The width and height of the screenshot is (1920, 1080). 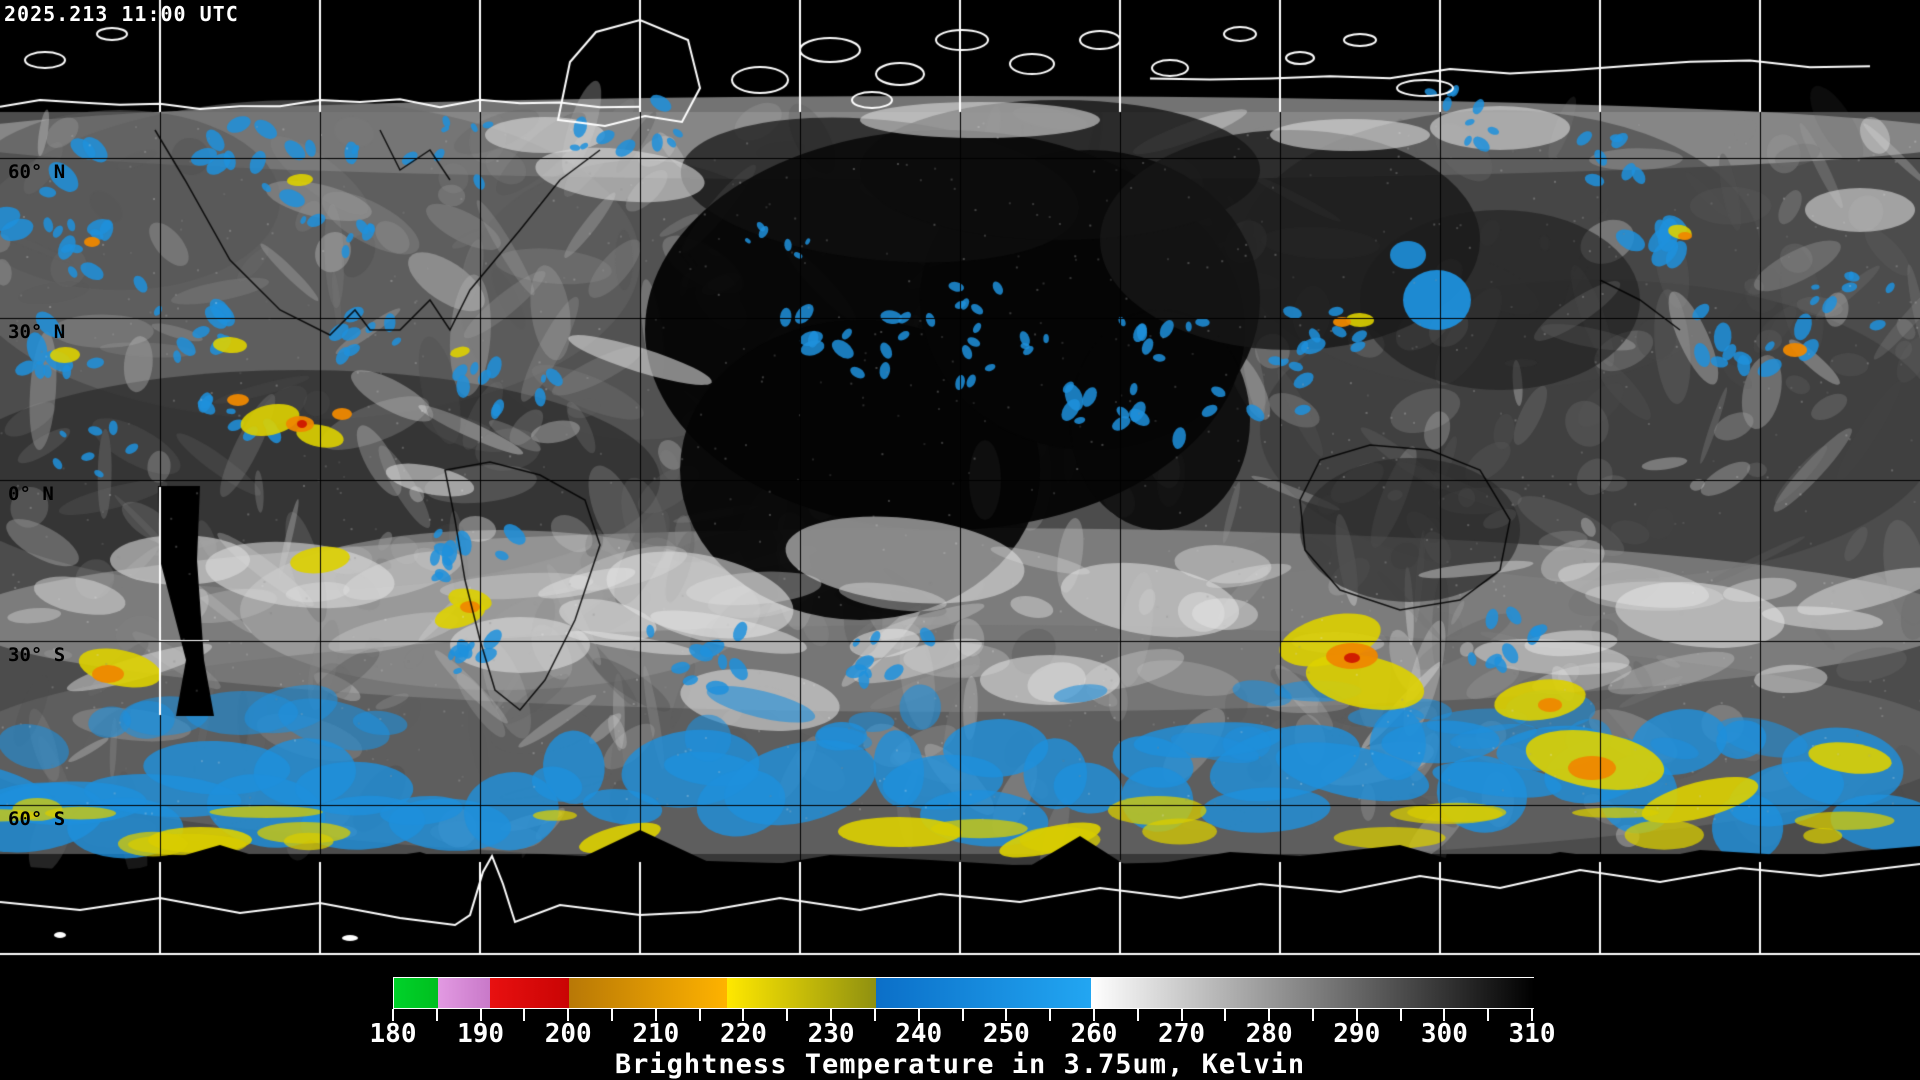 What do you see at coordinates (1006, 1034) in the screenshot?
I see `colorbar-tick-label: 250` at bounding box center [1006, 1034].